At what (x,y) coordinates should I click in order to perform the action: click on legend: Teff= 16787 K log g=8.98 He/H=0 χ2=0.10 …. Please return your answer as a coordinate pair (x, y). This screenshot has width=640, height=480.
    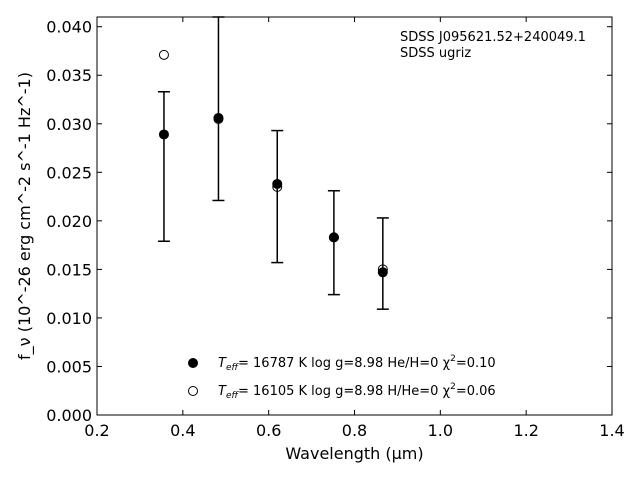
    Looking at the image, I should click on (342, 377).